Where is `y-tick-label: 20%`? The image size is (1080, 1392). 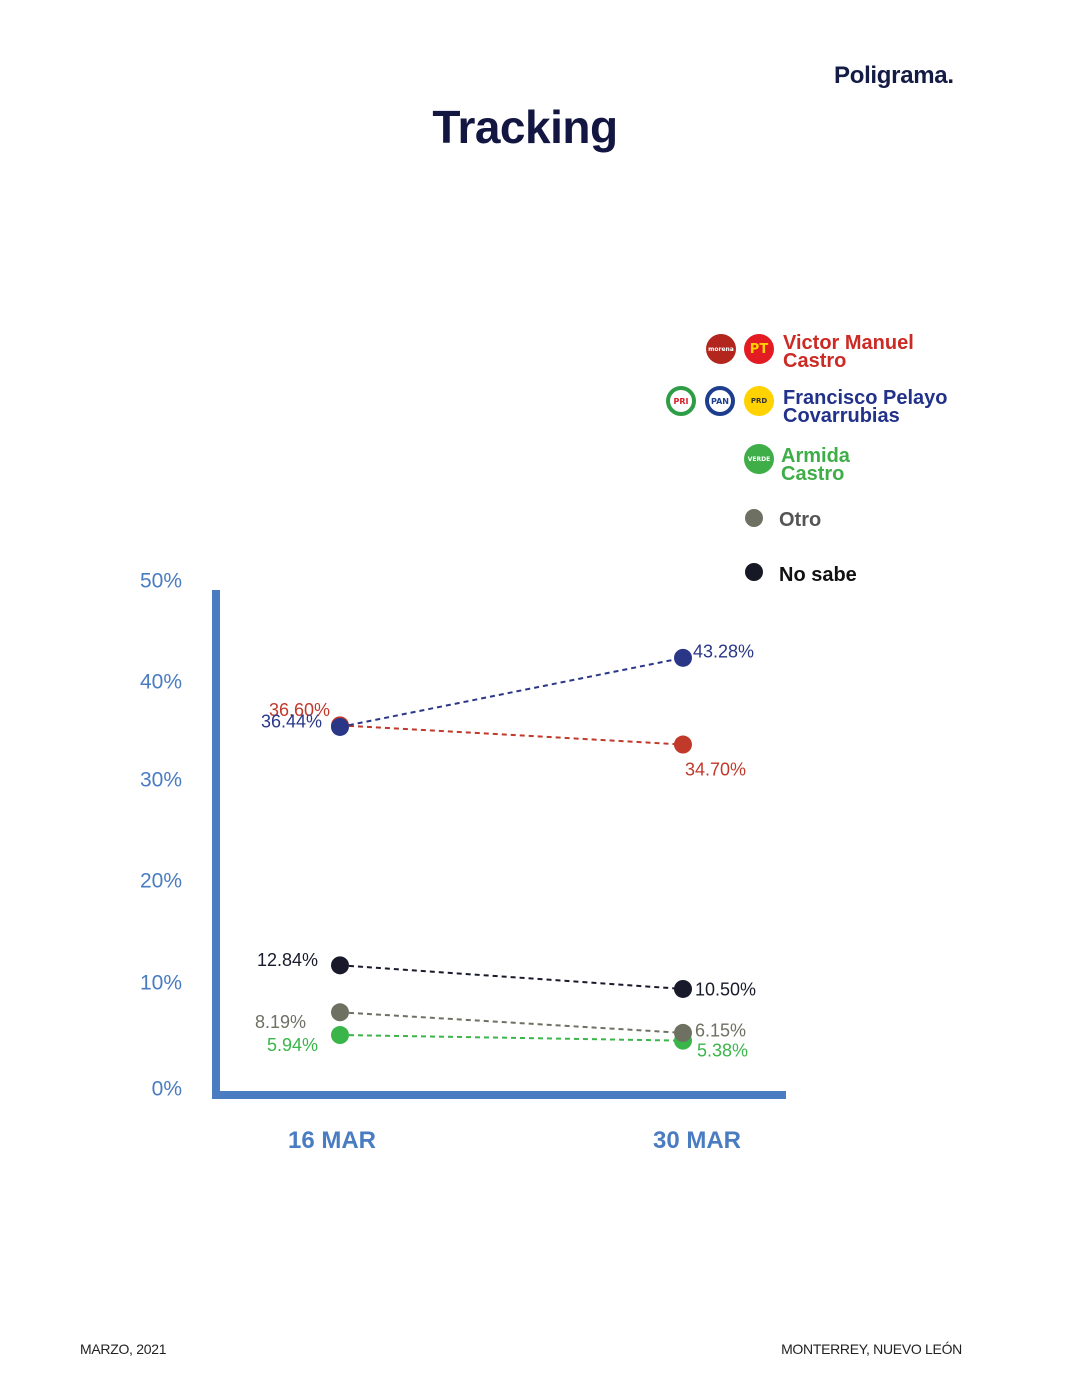 y-tick-label: 20% is located at coordinates (161, 881).